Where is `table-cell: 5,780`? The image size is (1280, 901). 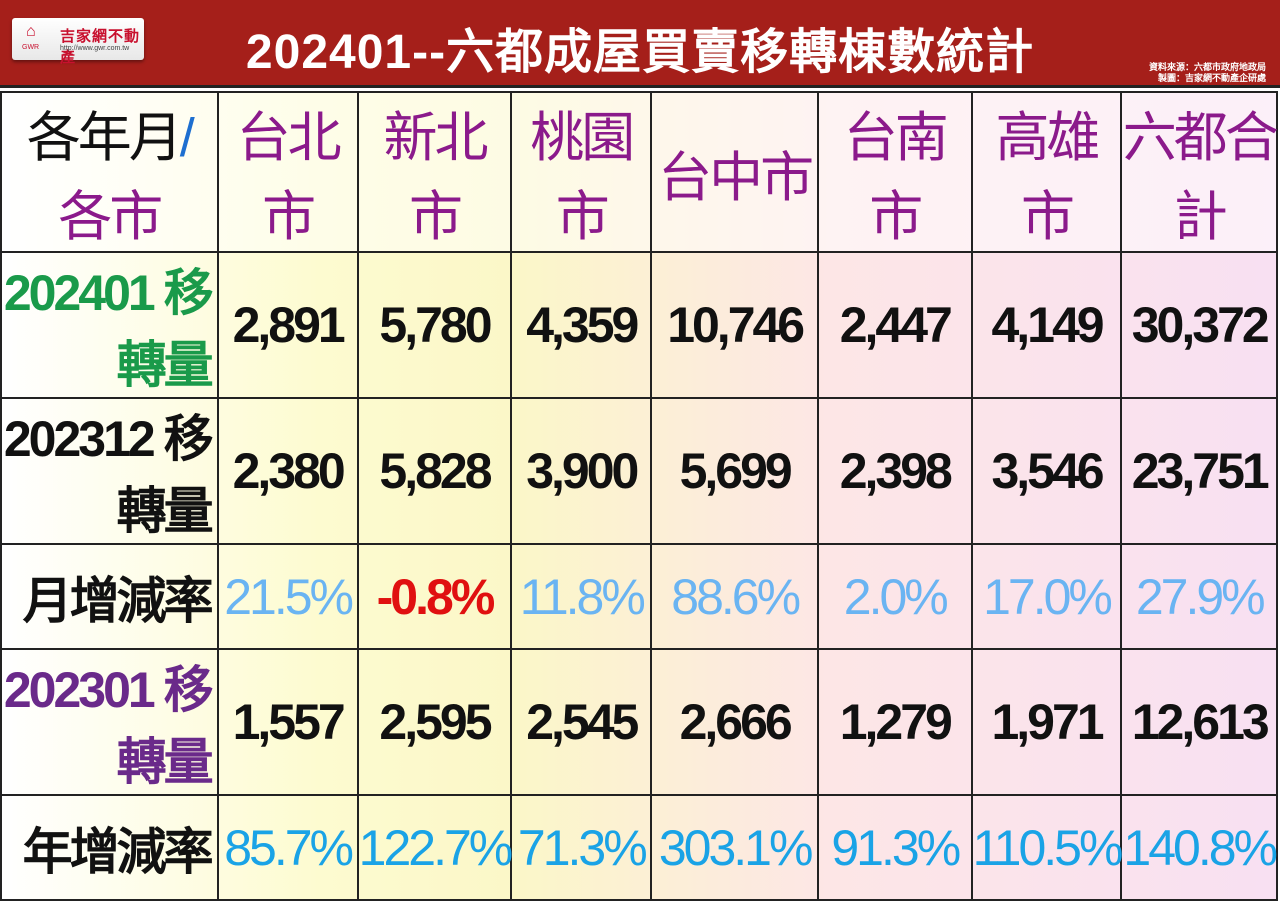 table-cell: 5,780 is located at coordinates (434, 325).